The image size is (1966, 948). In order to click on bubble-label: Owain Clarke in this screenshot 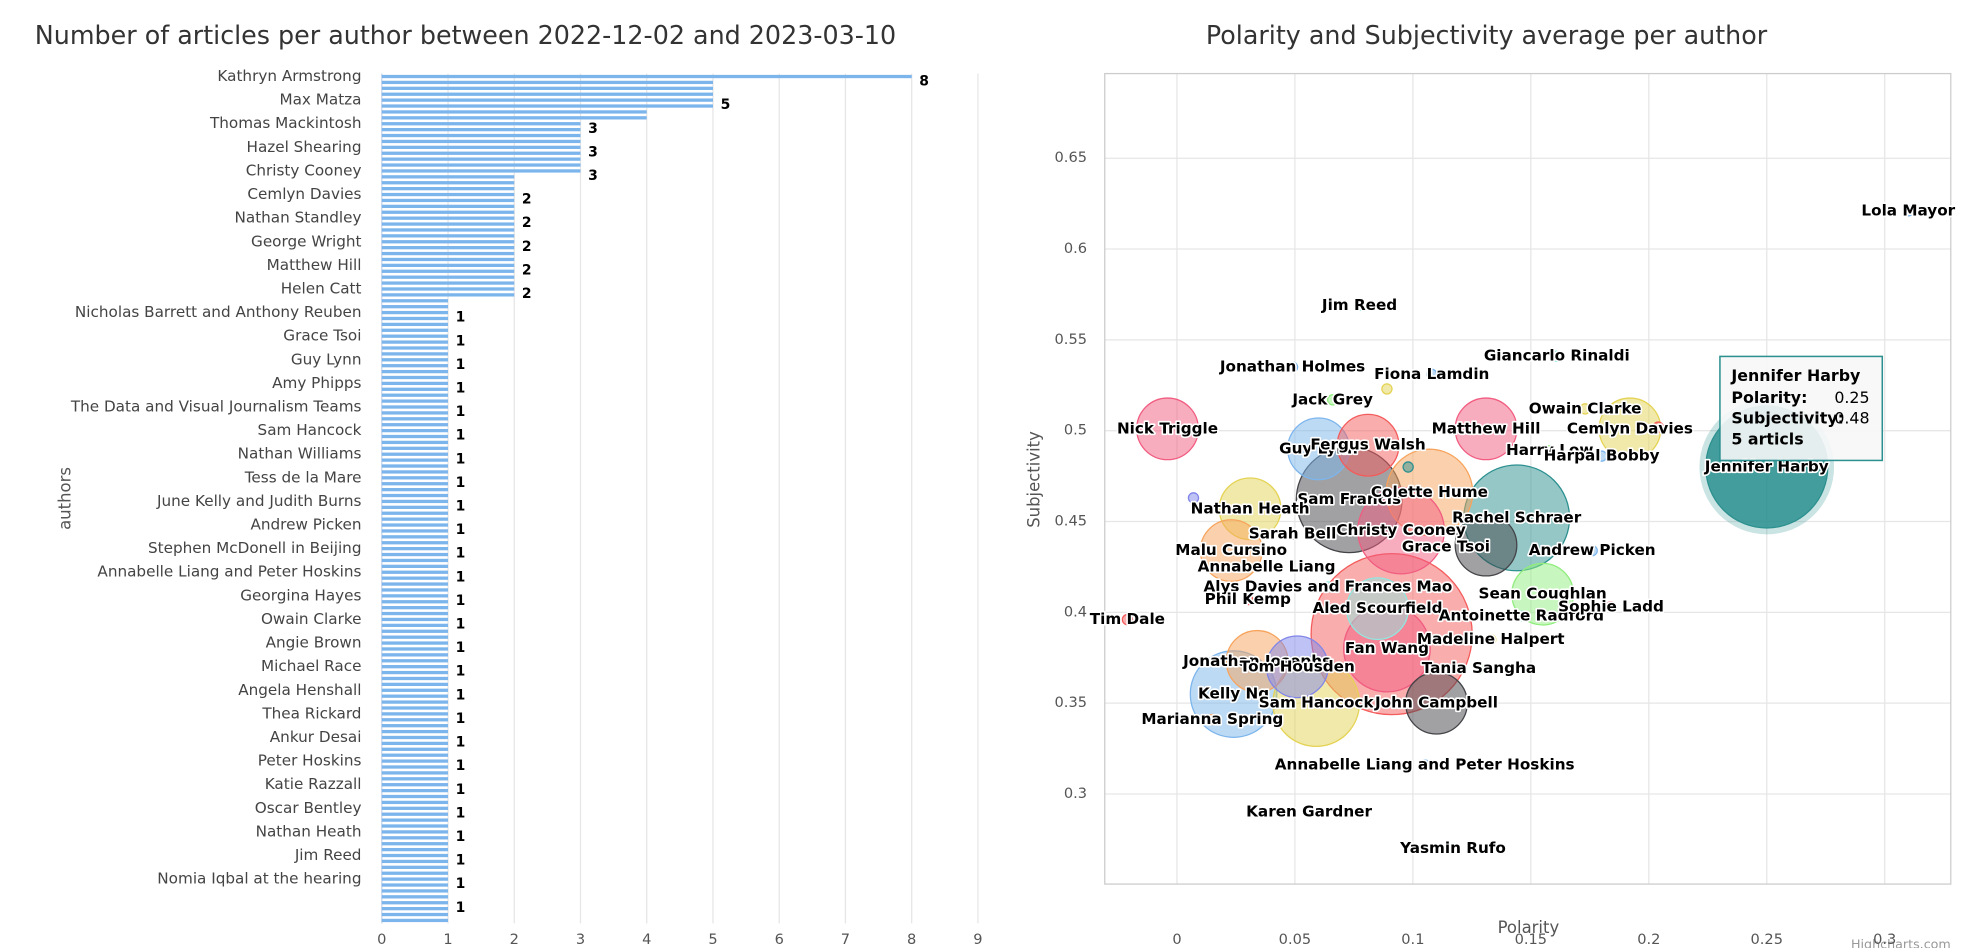, I will do `click(1585, 408)`.